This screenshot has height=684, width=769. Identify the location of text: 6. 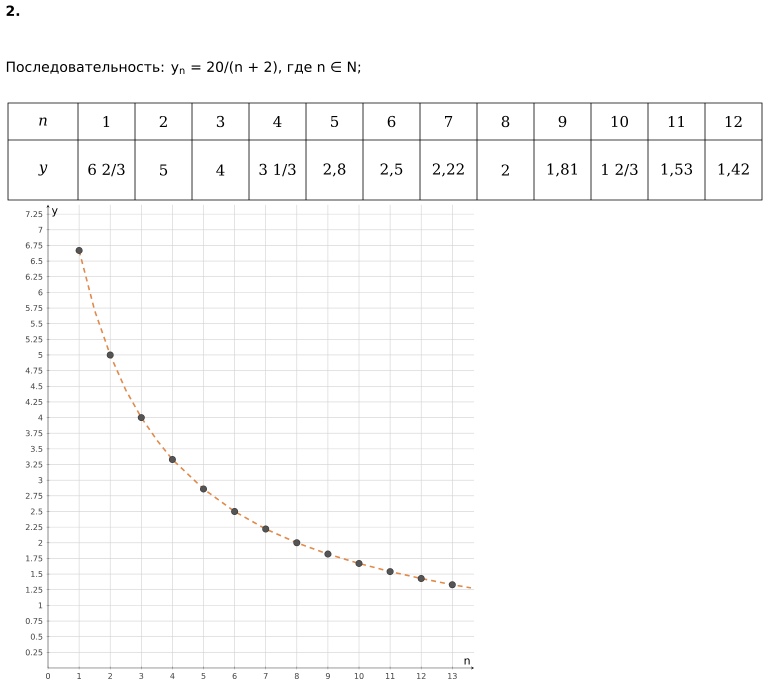
(392, 122).